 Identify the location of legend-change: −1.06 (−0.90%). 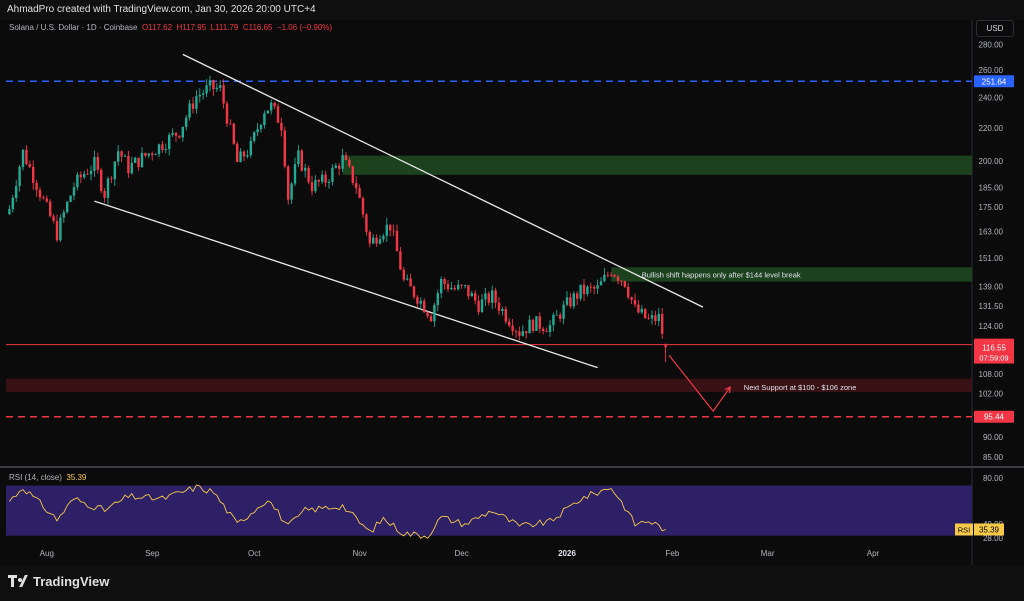
(304, 27).